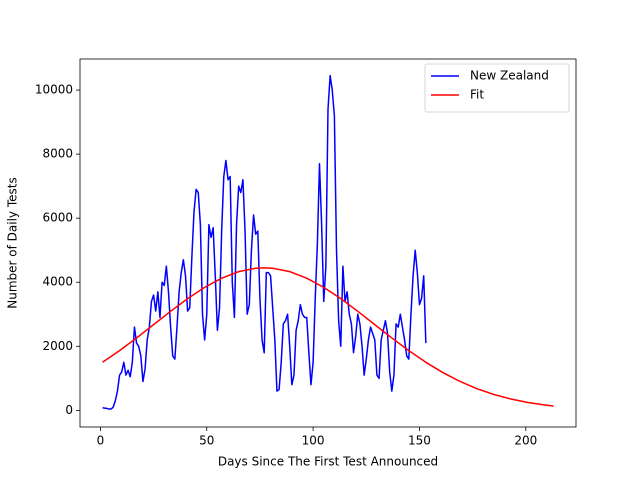 This screenshot has width=640, height=480. Describe the element at coordinates (57, 282) in the screenshot. I see `y-tick-label: 4000` at that location.